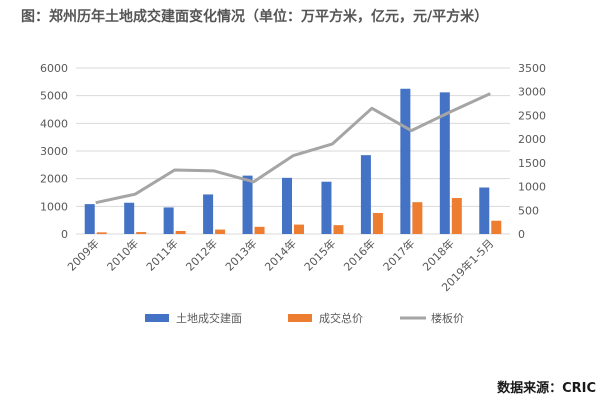 This screenshot has width=614, height=416. I want to click on y-right-tick-label: 1500, so click(532, 163).